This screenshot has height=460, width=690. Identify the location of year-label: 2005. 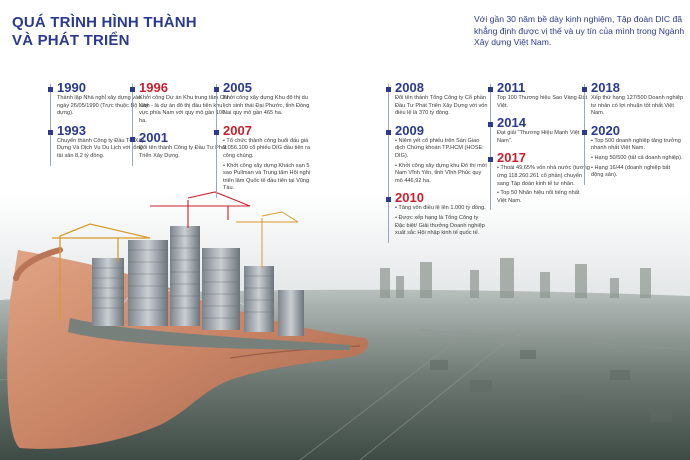
(237, 87).